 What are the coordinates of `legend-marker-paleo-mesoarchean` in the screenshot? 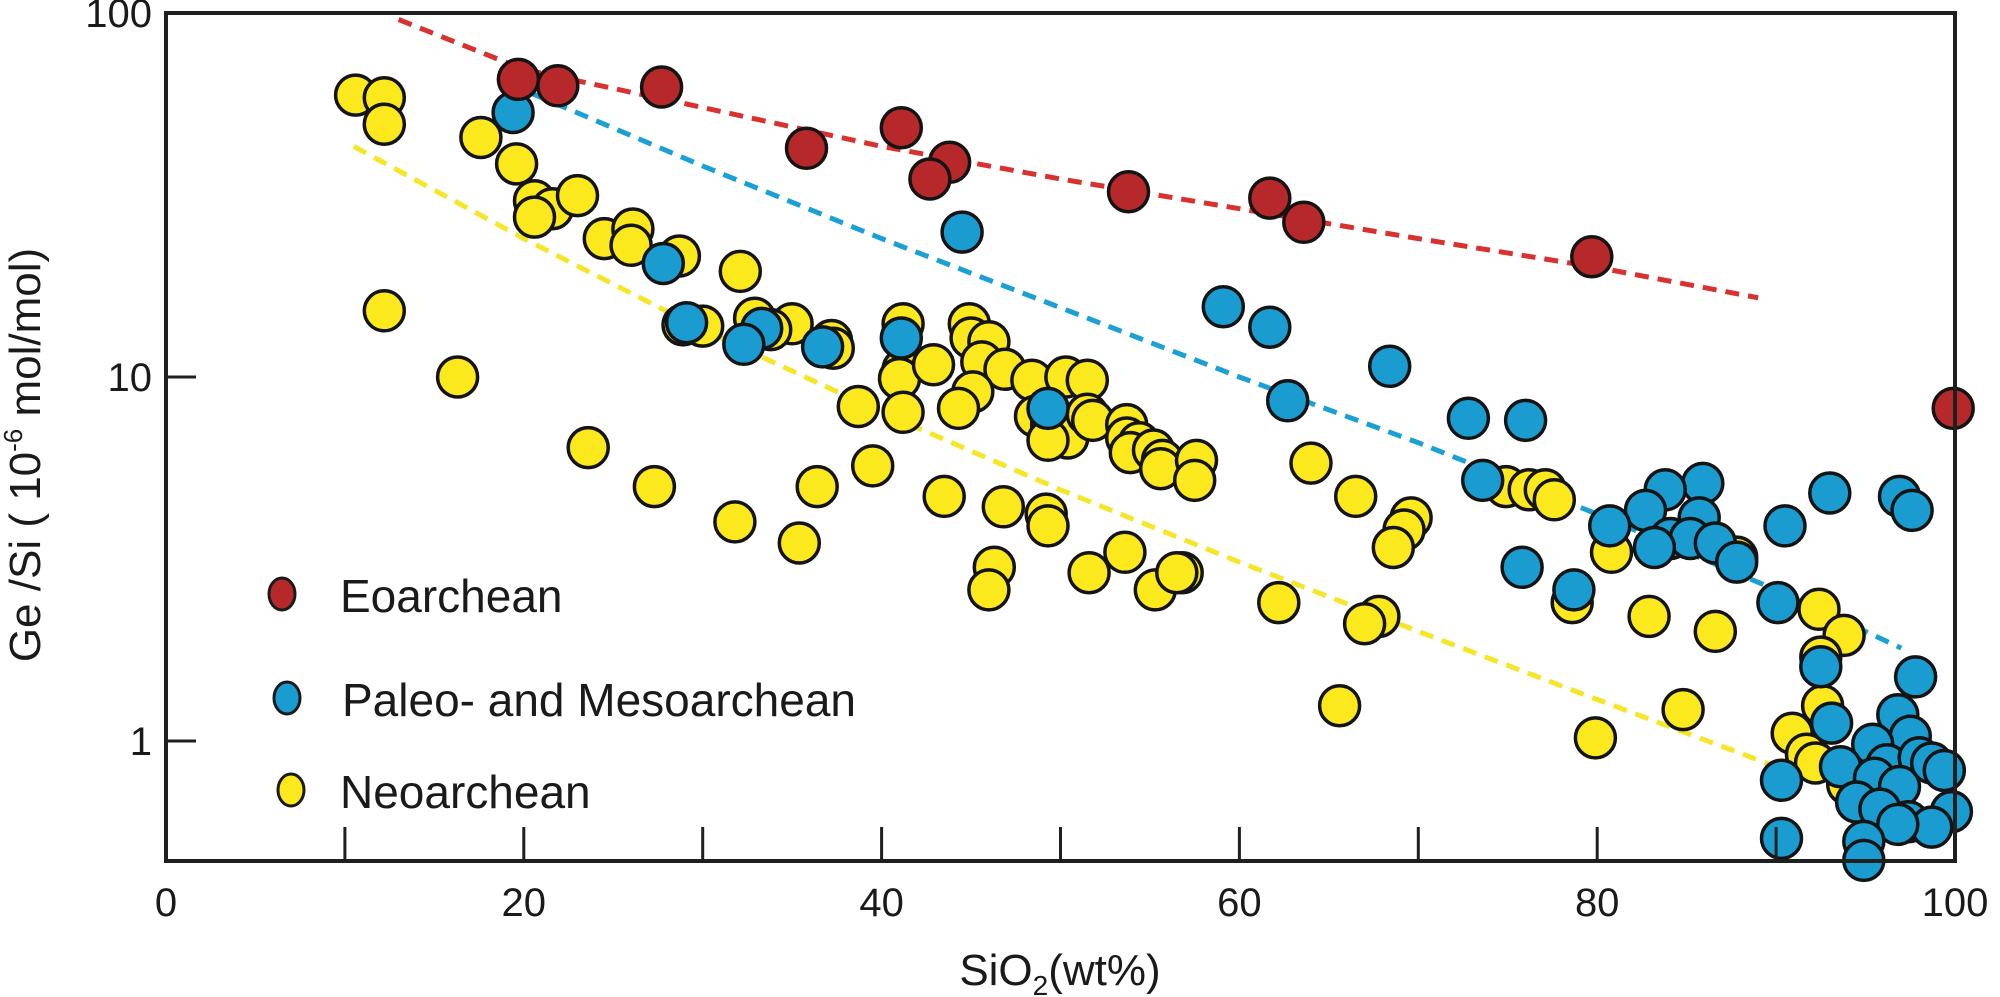 It's located at (287, 698).